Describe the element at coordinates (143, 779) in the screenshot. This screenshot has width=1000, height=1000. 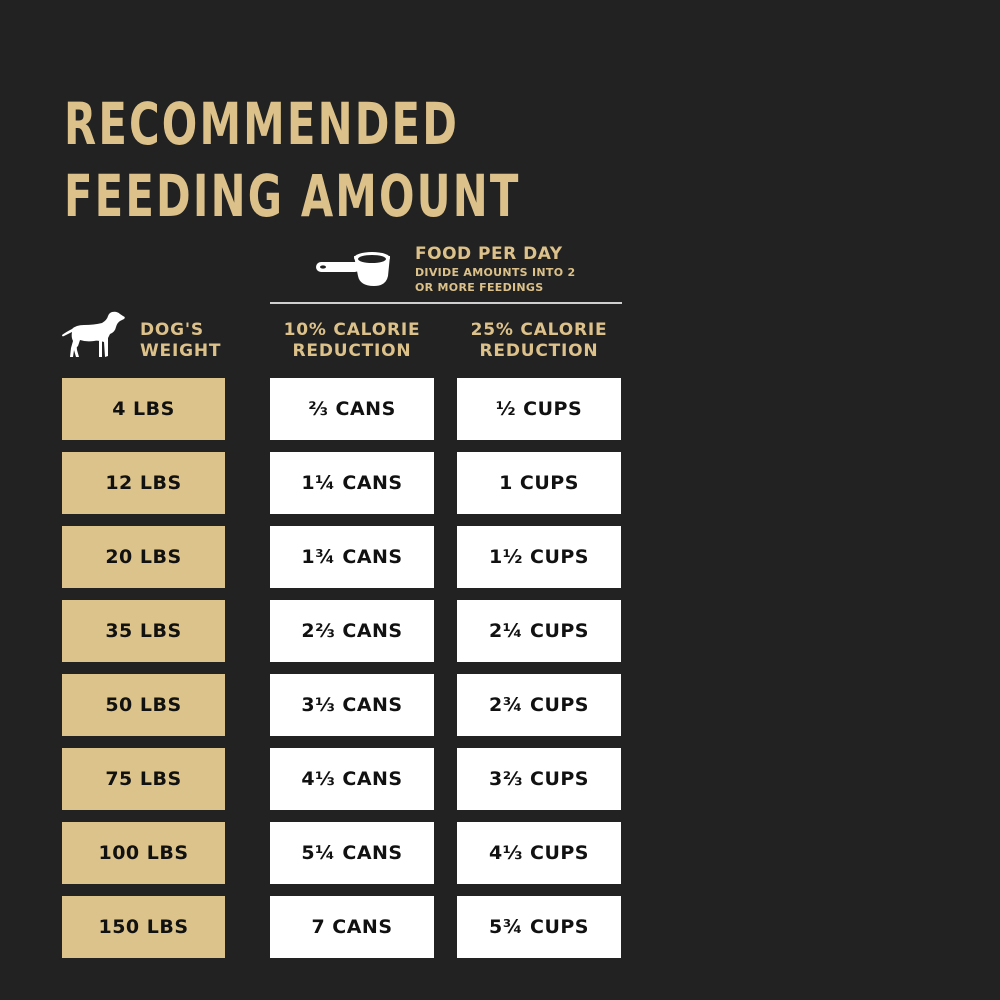
I see `weight-cell: 75 LBS` at that location.